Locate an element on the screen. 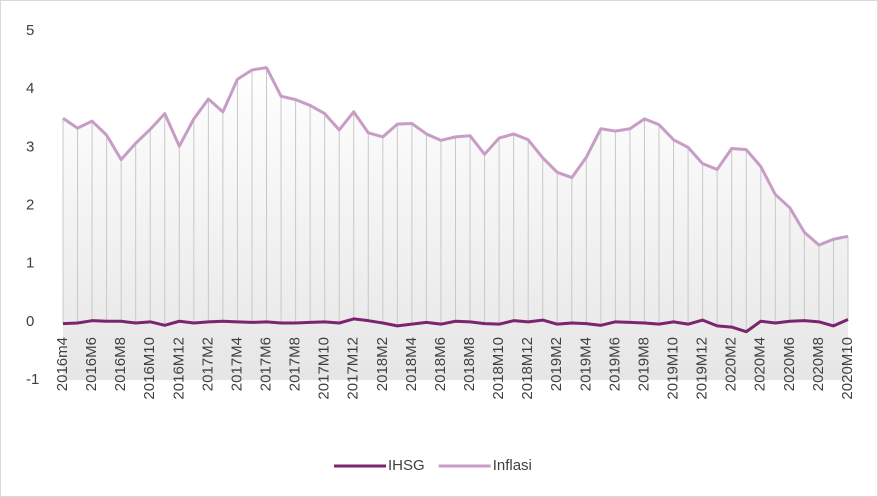 This screenshot has width=878, height=497. x-tick-label: 2020M6 is located at coordinates (789, 364).